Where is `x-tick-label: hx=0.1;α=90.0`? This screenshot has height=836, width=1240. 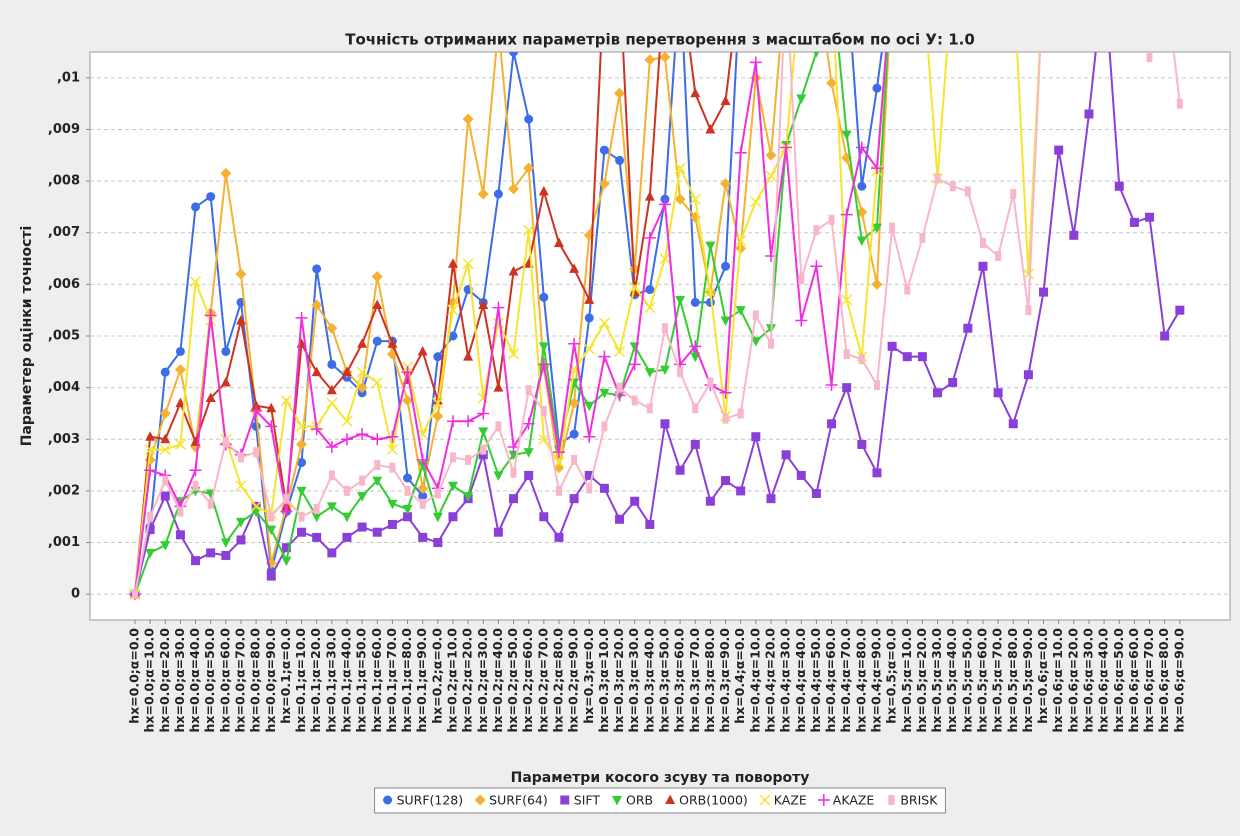
x-tick-label: hx=0.1;α=90.0 is located at coordinates (421, 680).